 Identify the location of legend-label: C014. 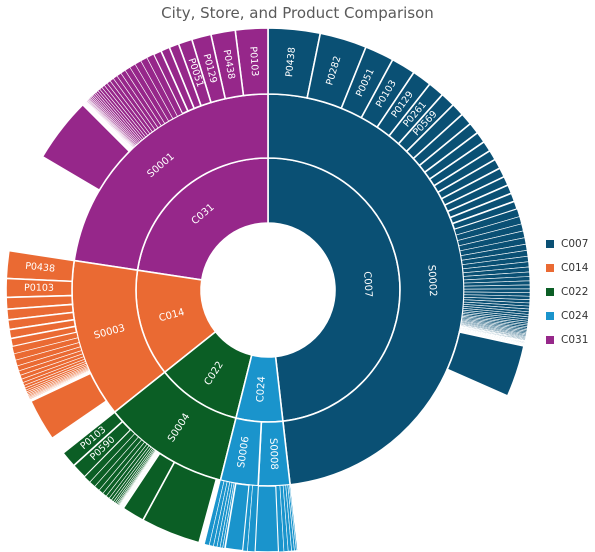
(575, 268).